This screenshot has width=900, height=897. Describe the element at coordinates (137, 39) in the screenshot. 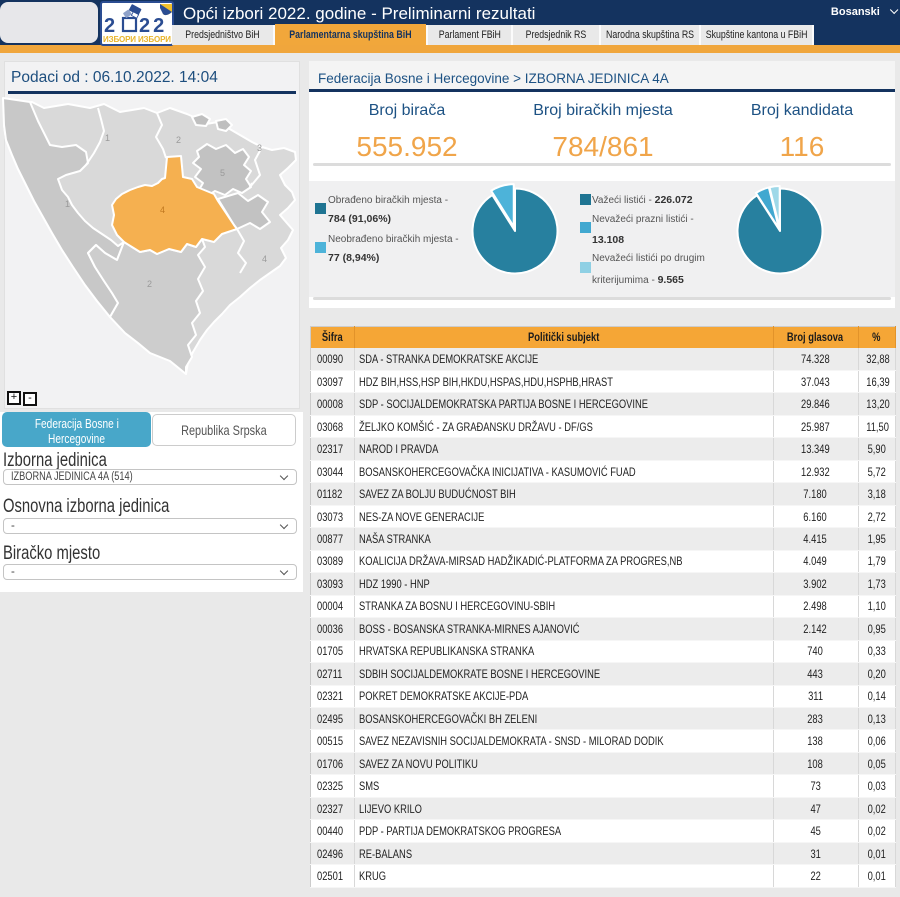

I see `svg-text: ИЗБОРИ ИЗБОРИ` at that location.